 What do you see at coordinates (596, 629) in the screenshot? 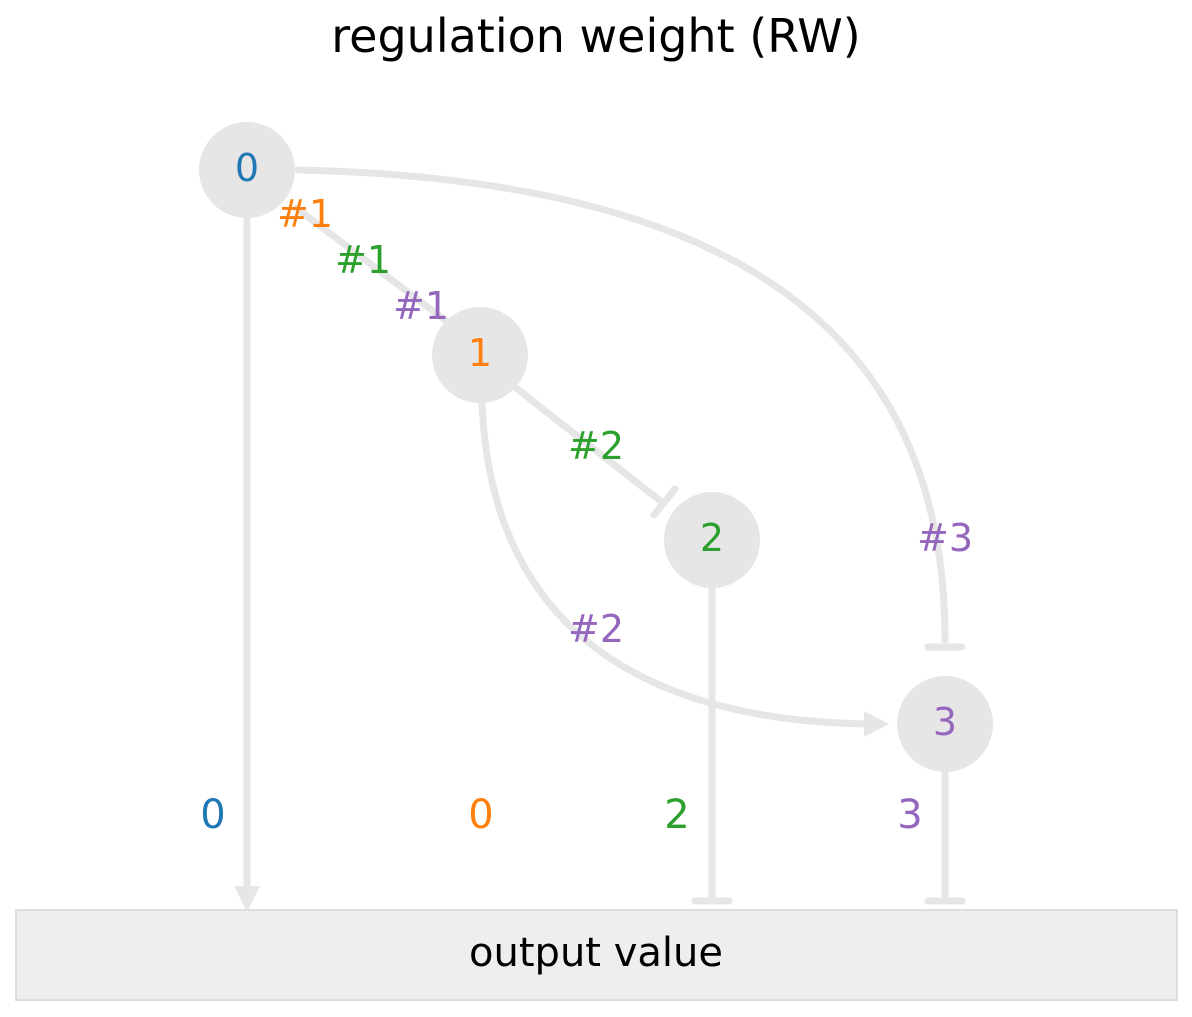
I see `edge-label-1-3: #2` at bounding box center [596, 629].